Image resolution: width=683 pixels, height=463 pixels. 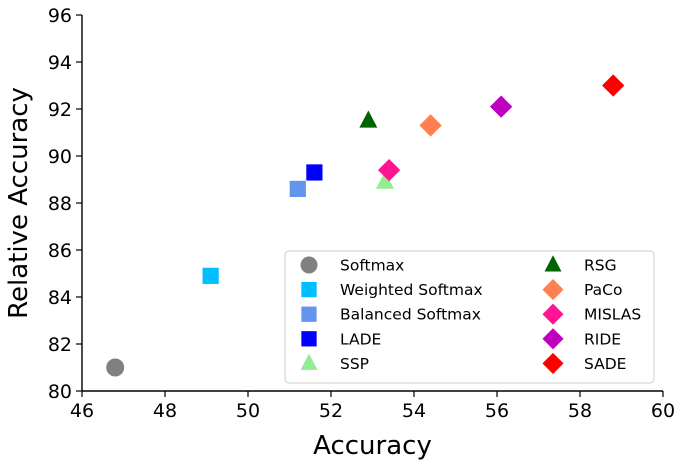 I want to click on legend-label-ssp: SSP, so click(x=354, y=364).